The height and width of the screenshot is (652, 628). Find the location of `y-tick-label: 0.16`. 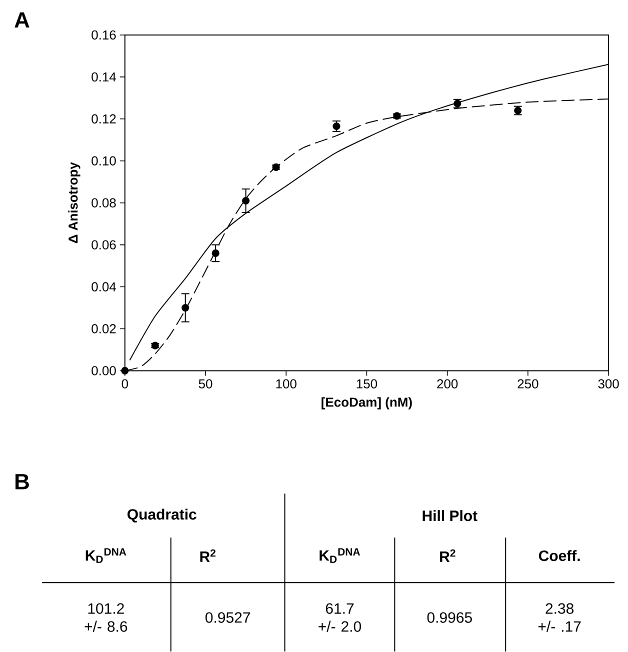

y-tick-label: 0.16 is located at coordinates (104, 35).